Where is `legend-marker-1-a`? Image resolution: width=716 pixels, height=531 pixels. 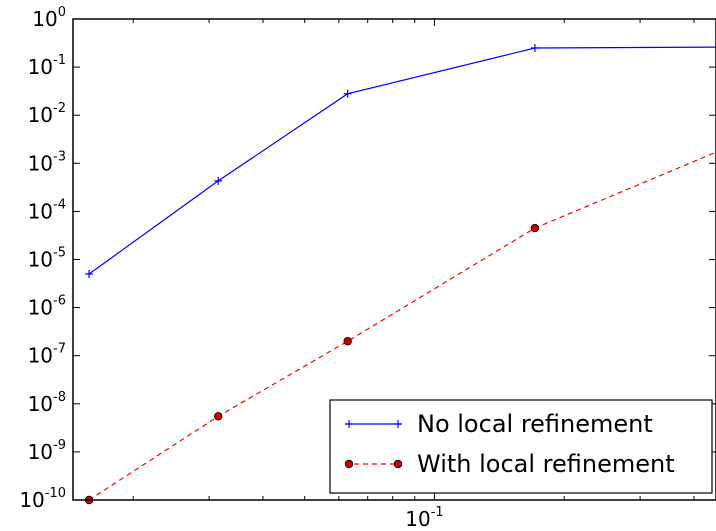 legend-marker-1-a is located at coordinates (349, 464).